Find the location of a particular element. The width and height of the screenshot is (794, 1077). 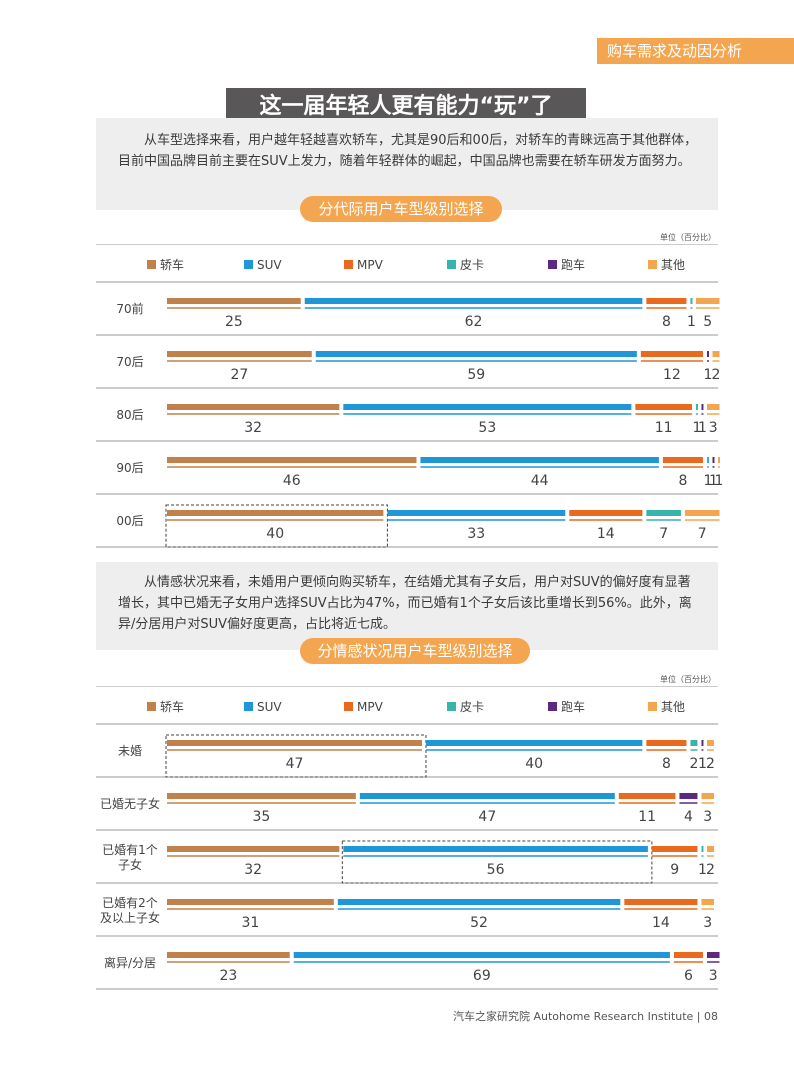

category-label: 00后 is located at coordinates (129, 521).